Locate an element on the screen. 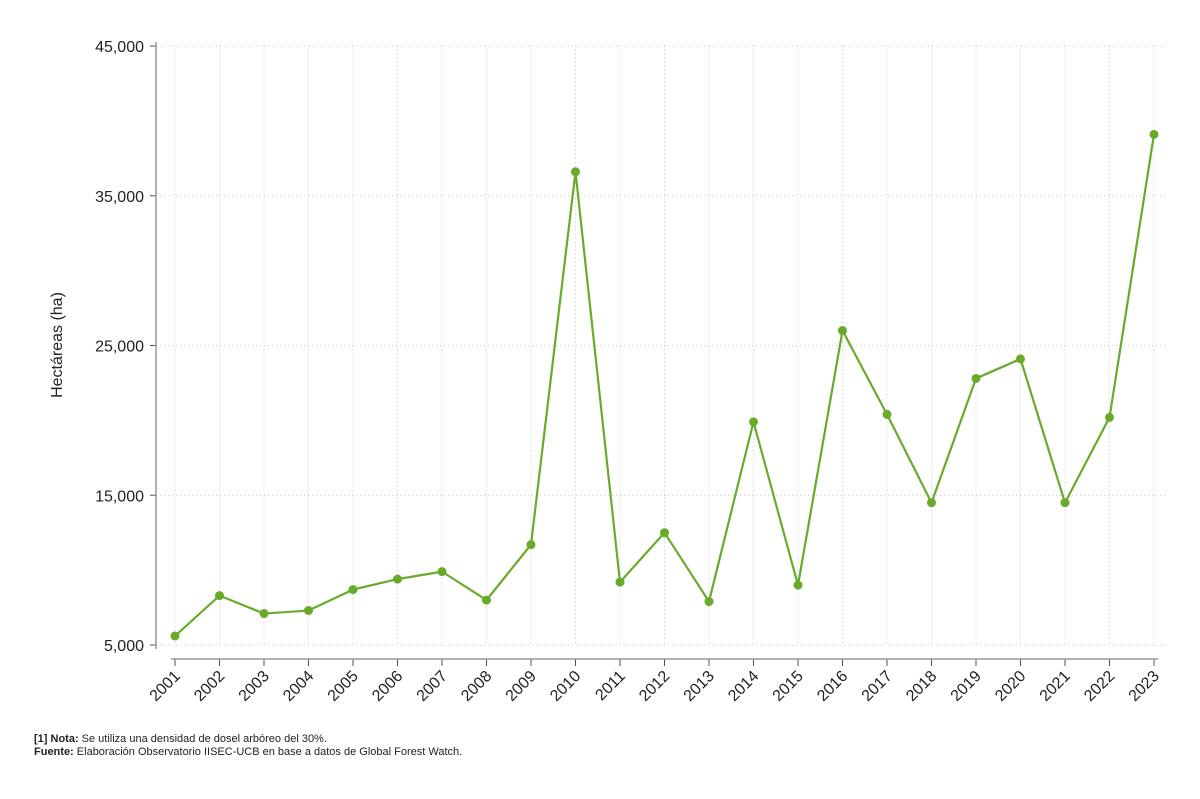 The image size is (1200, 799). x-tick-label: 2004 is located at coordinates (298, 686).